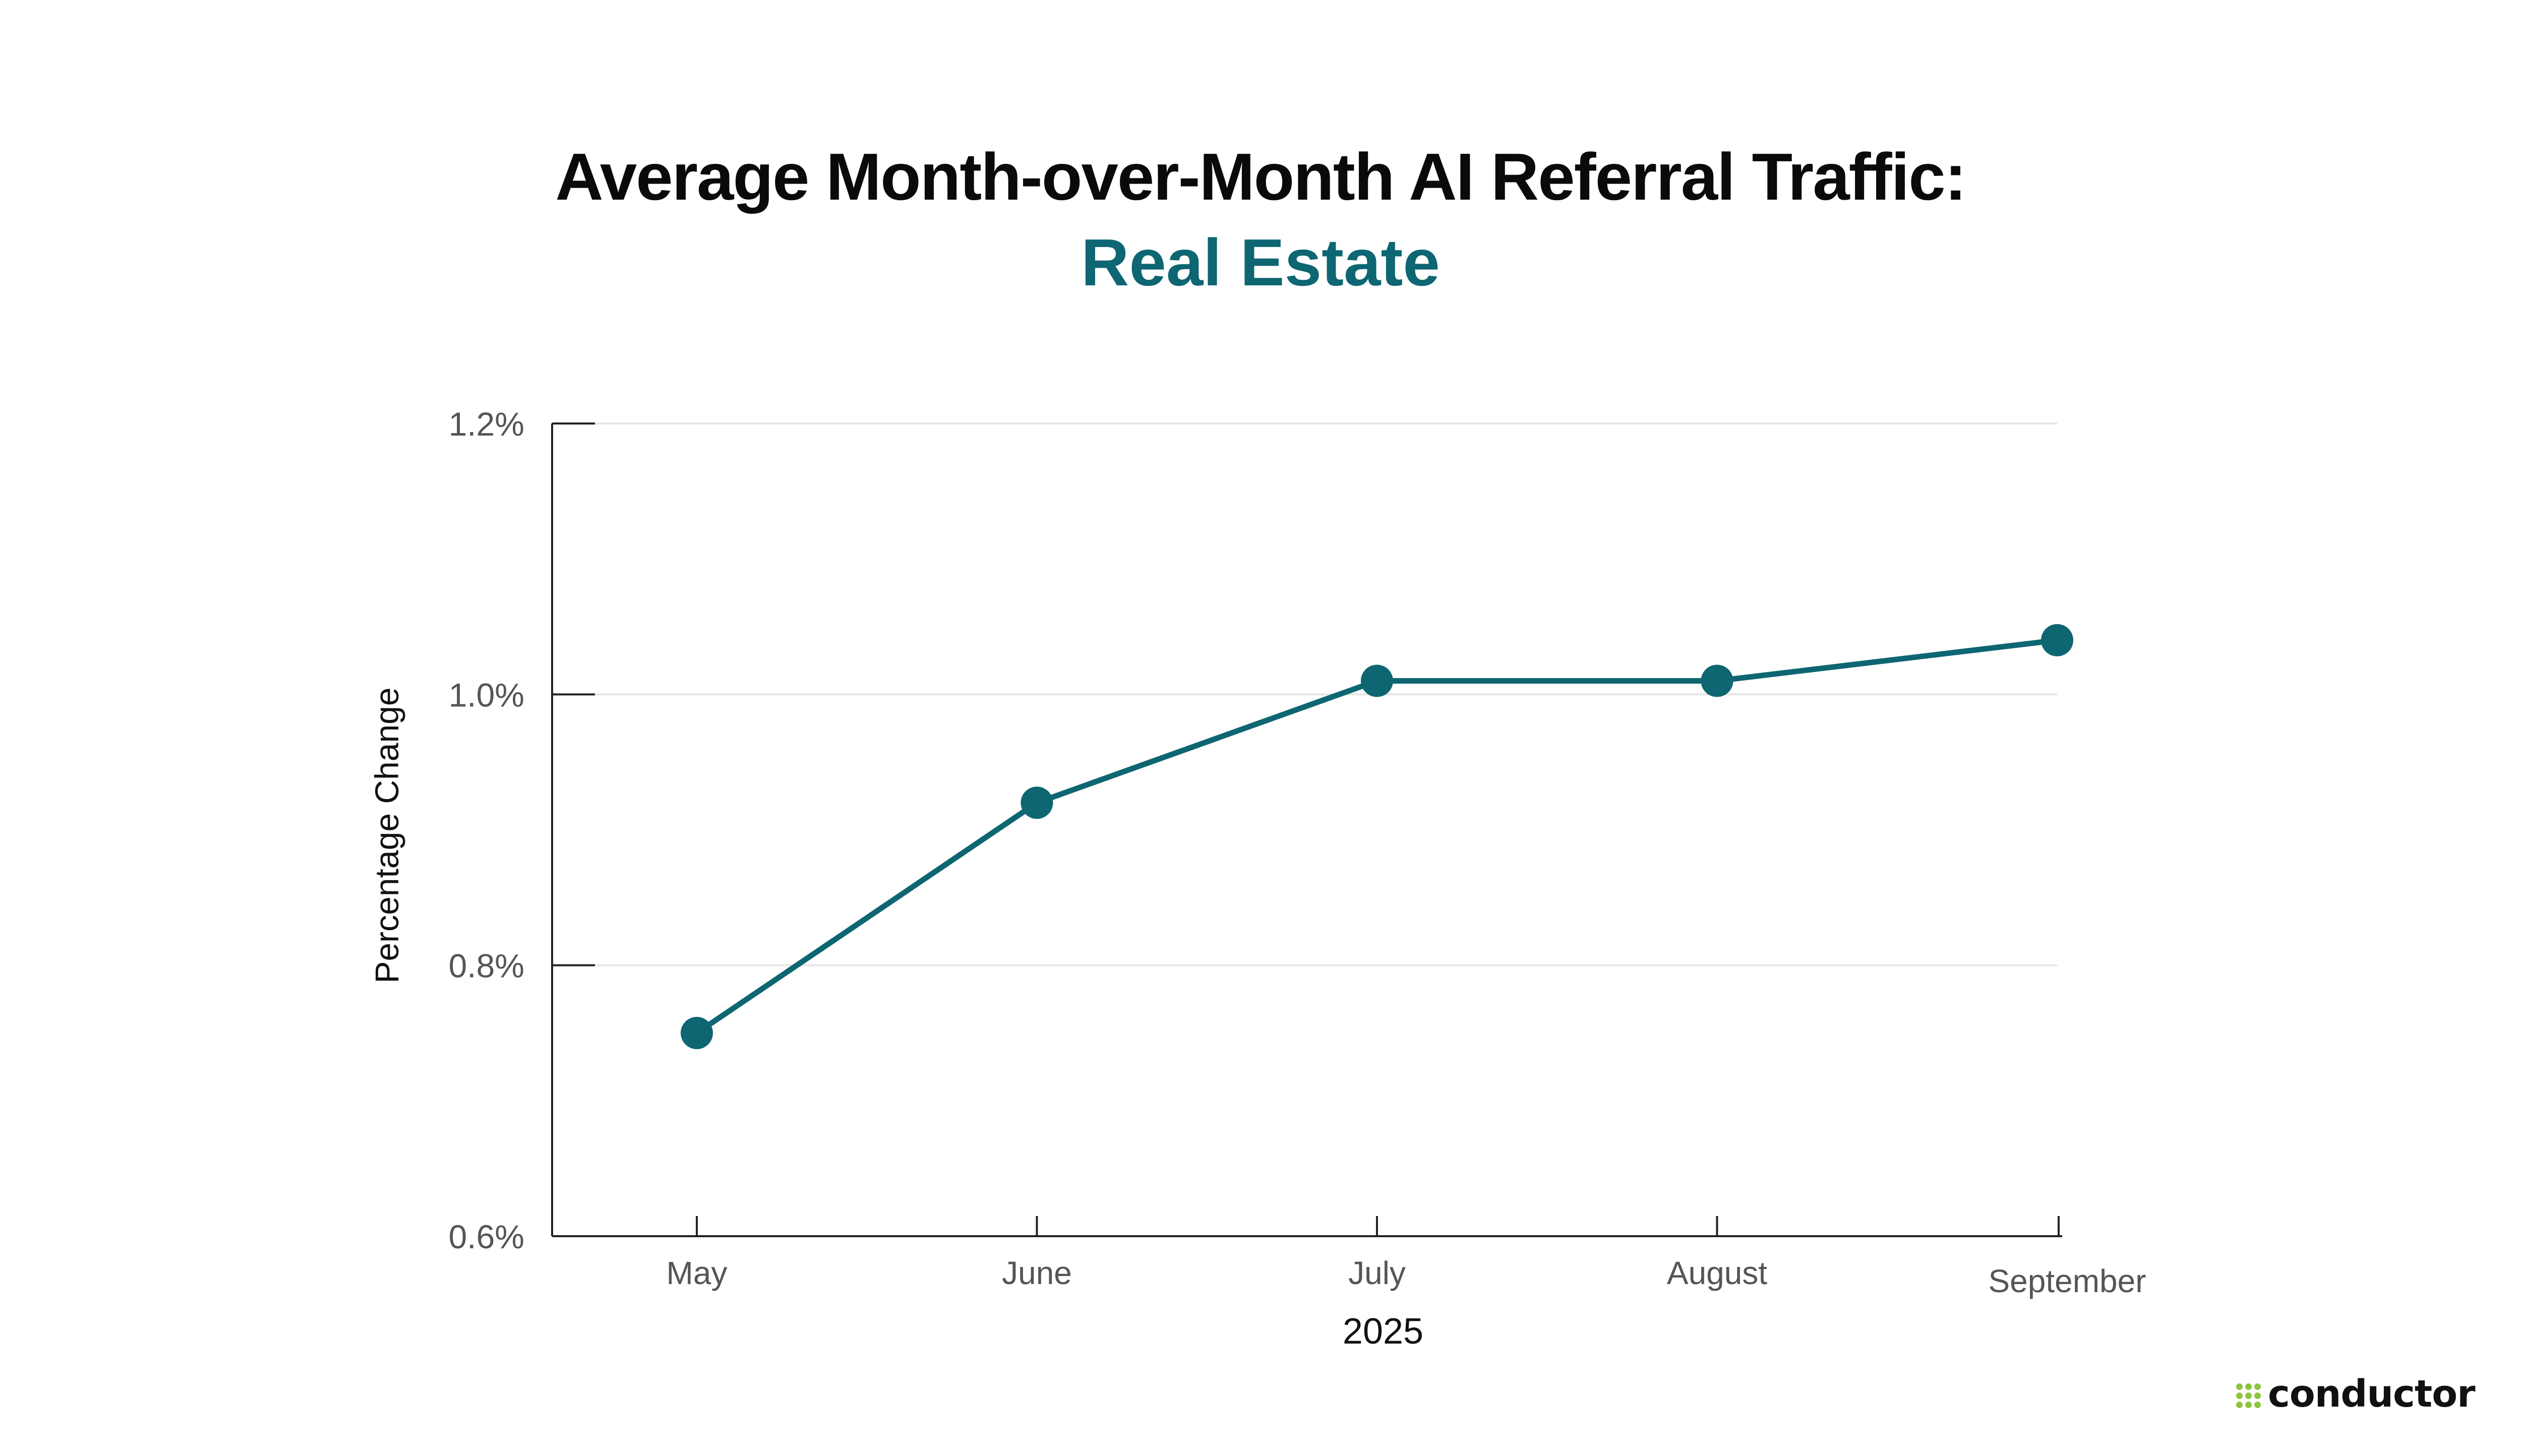  Describe the element at coordinates (1717, 1273) in the screenshot. I see `x-tick-label: August` at that location.